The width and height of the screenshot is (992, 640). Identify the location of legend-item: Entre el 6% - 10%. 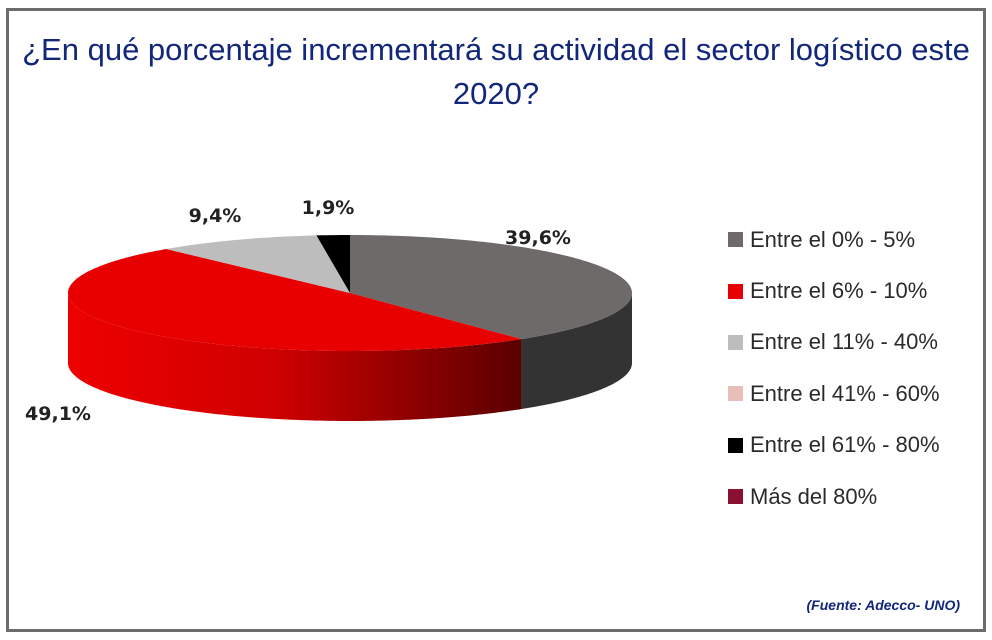
(834, 290).